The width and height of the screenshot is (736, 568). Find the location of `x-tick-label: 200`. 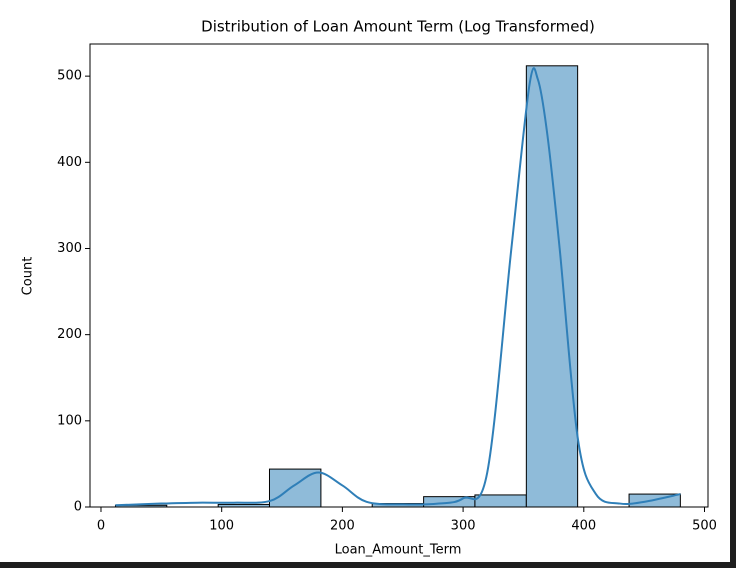

x-tick-label: 200 is located at coordinates (342, 526).